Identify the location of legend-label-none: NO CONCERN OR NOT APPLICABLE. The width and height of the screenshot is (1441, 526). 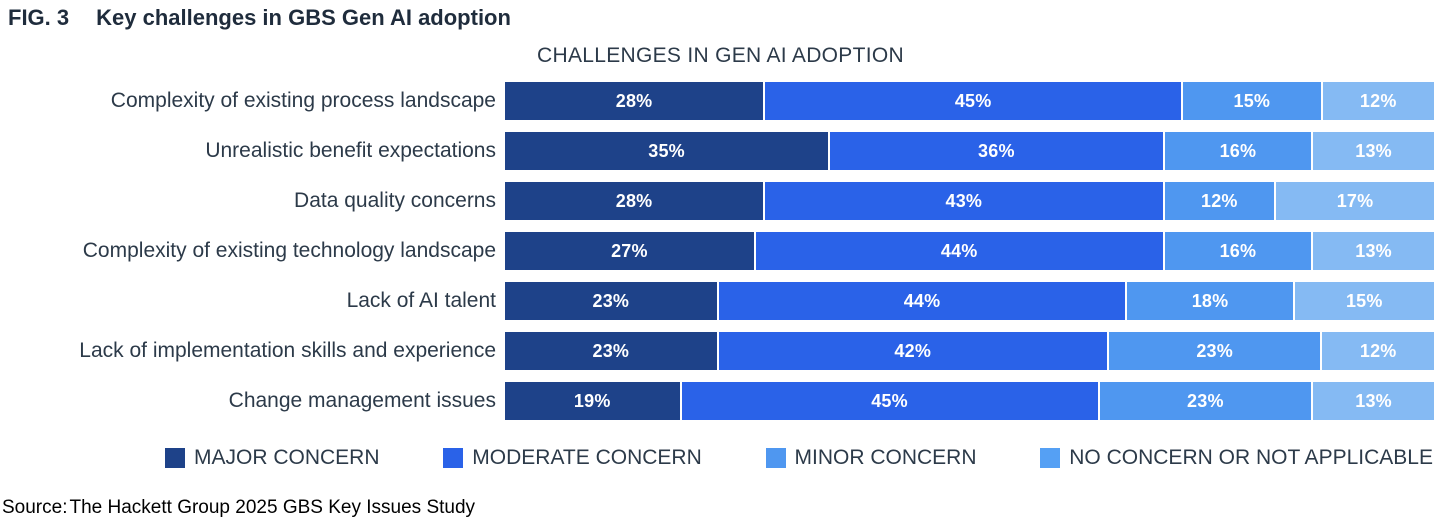
(1251, 457).